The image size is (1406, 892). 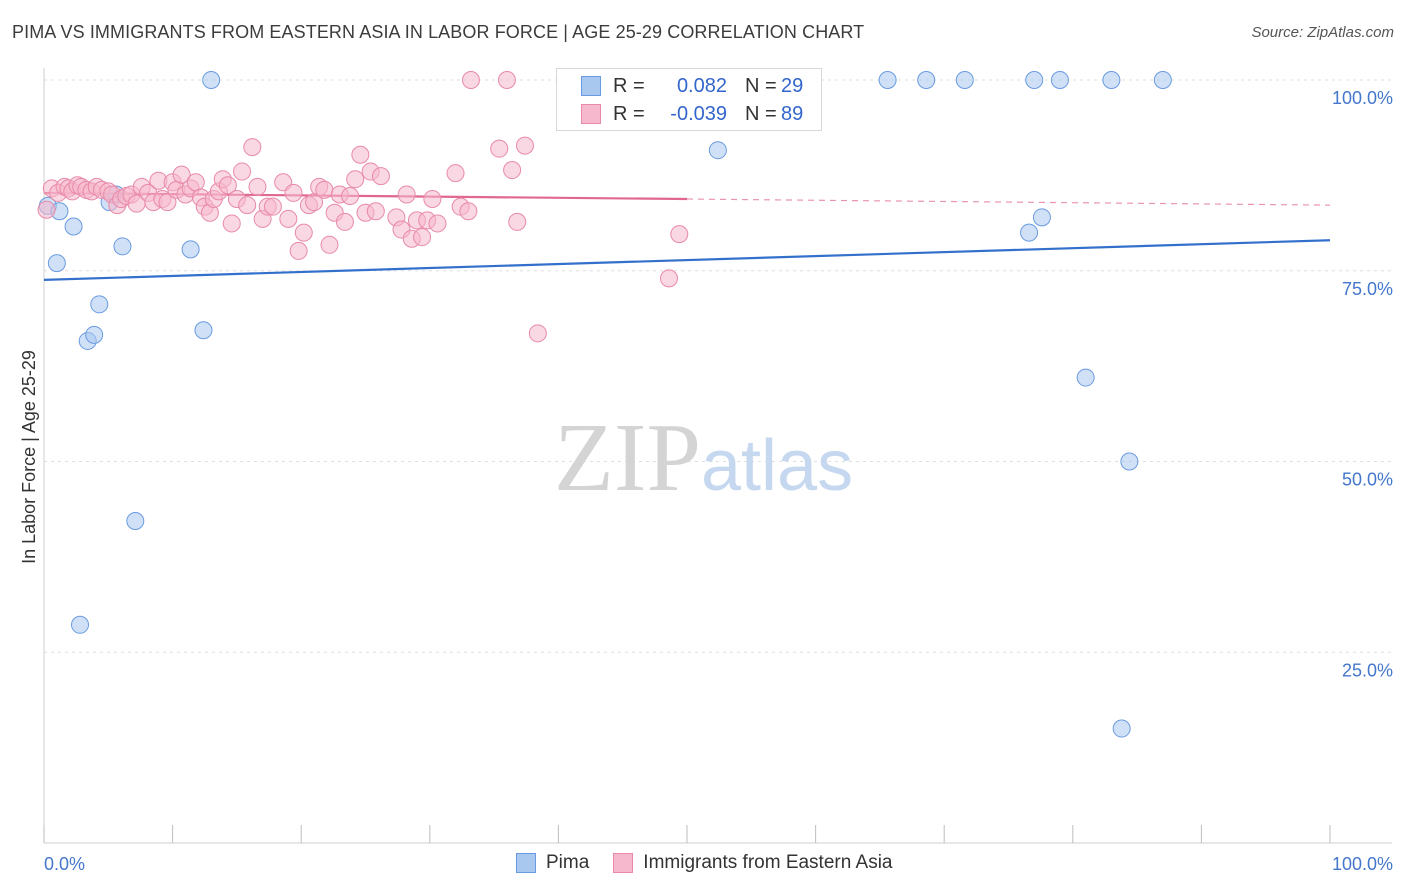 What do you see at coordinates (591, 86) in the screenshot?
I see `pima-swatch` at bounding box center [591, 86].